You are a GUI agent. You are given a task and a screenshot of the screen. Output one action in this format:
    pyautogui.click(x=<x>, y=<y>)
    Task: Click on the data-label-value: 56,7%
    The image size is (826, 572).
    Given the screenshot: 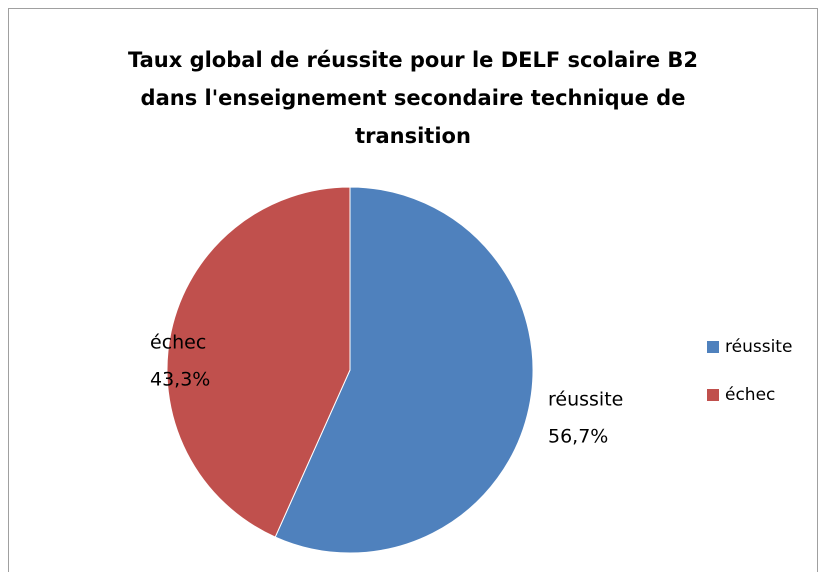 What is the action you would take?
    pyautogui.click(x=578, y=437)
    